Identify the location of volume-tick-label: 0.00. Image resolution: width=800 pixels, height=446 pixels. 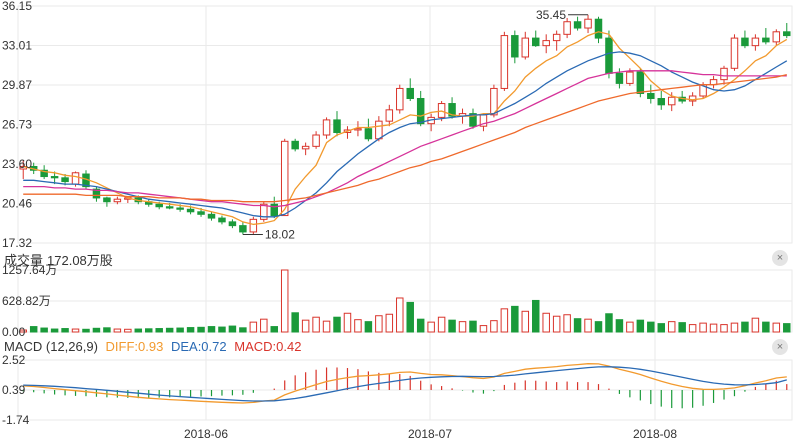
(14, 332).